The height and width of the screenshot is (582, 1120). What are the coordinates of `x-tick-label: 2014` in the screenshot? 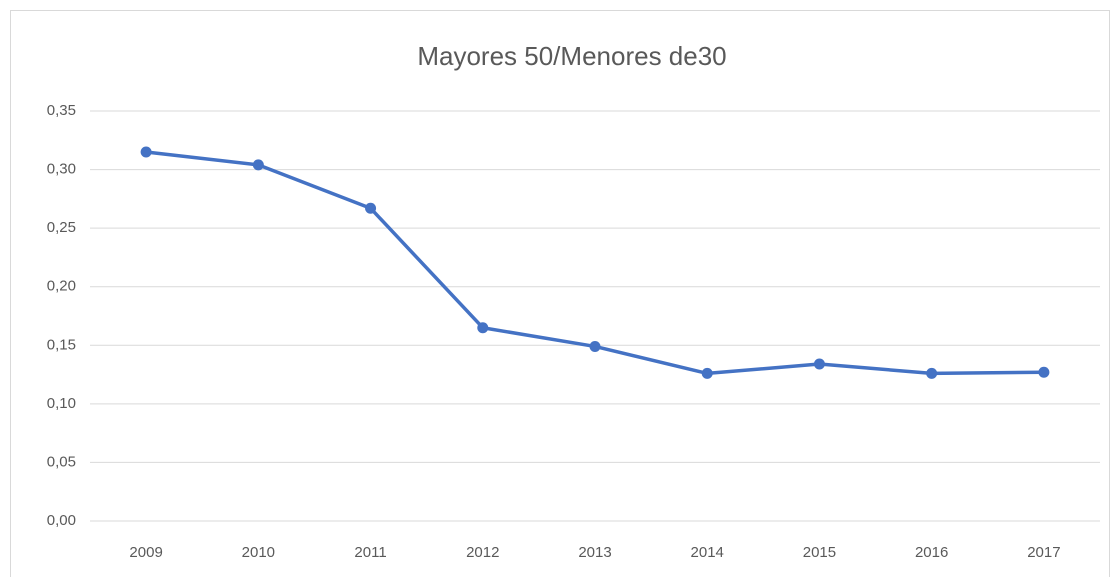 It's located at (707, 552).